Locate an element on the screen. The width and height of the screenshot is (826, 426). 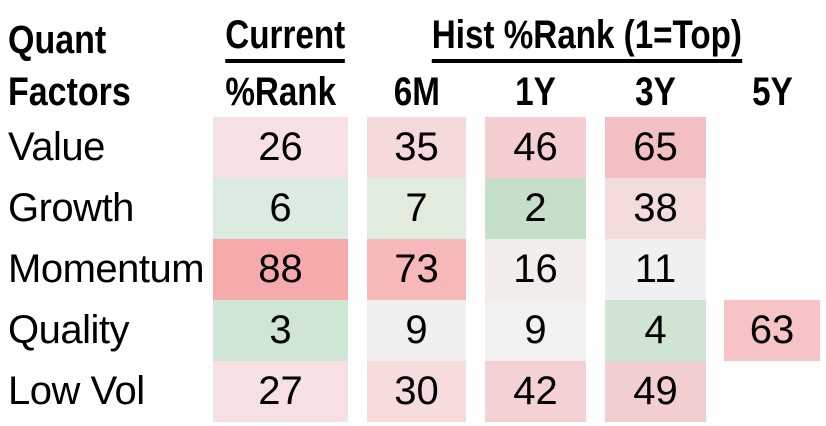
table-title: Quant Factors is located at coordinates (69, 66).